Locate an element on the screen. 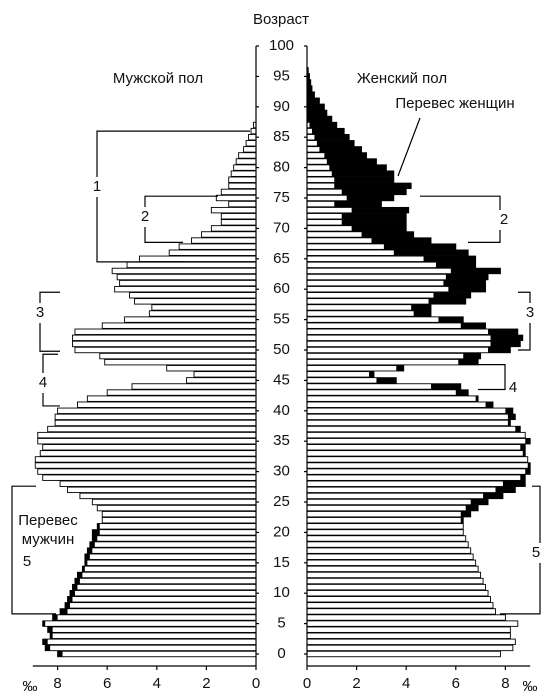 The image size is (542, 693). x-tick-label: 2 is located at coordinates (206, 683).